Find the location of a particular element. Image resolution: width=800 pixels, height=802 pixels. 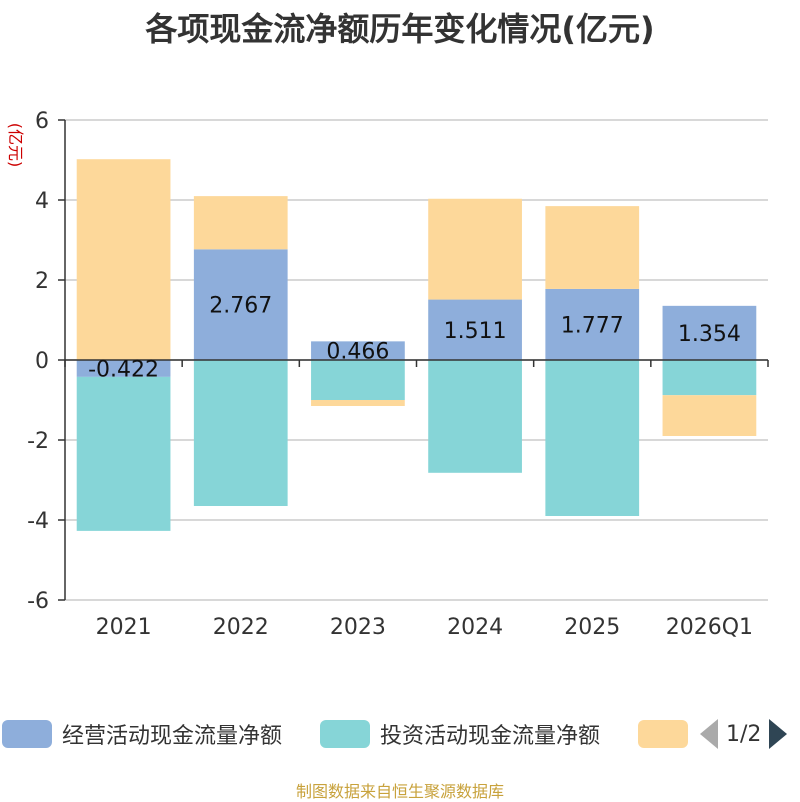

legend: 经营活动现金流量净额 投资活动现金流量净额 1/2 is located at coordinates (400, 734).